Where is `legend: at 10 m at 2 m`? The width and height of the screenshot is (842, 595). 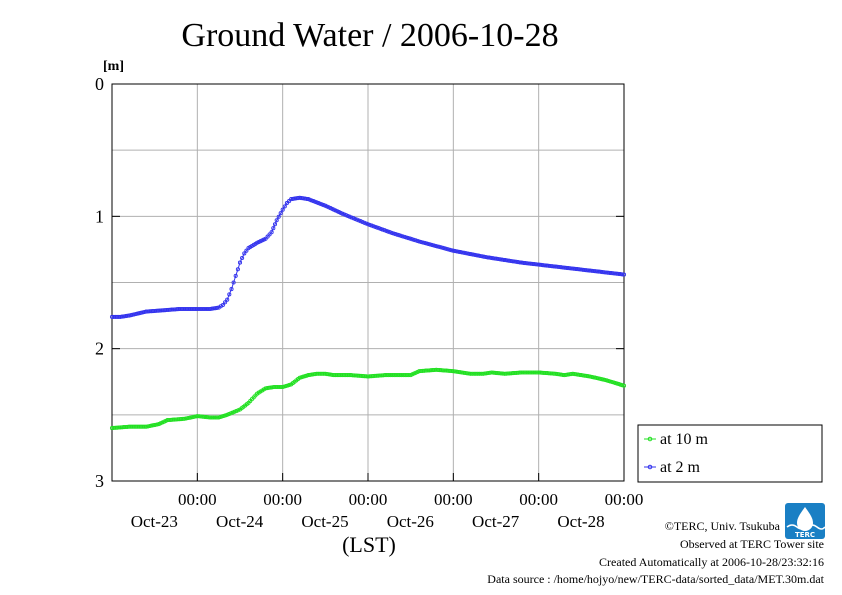 legend: at 10 m at 2 m is located at coordinates (730, 453).